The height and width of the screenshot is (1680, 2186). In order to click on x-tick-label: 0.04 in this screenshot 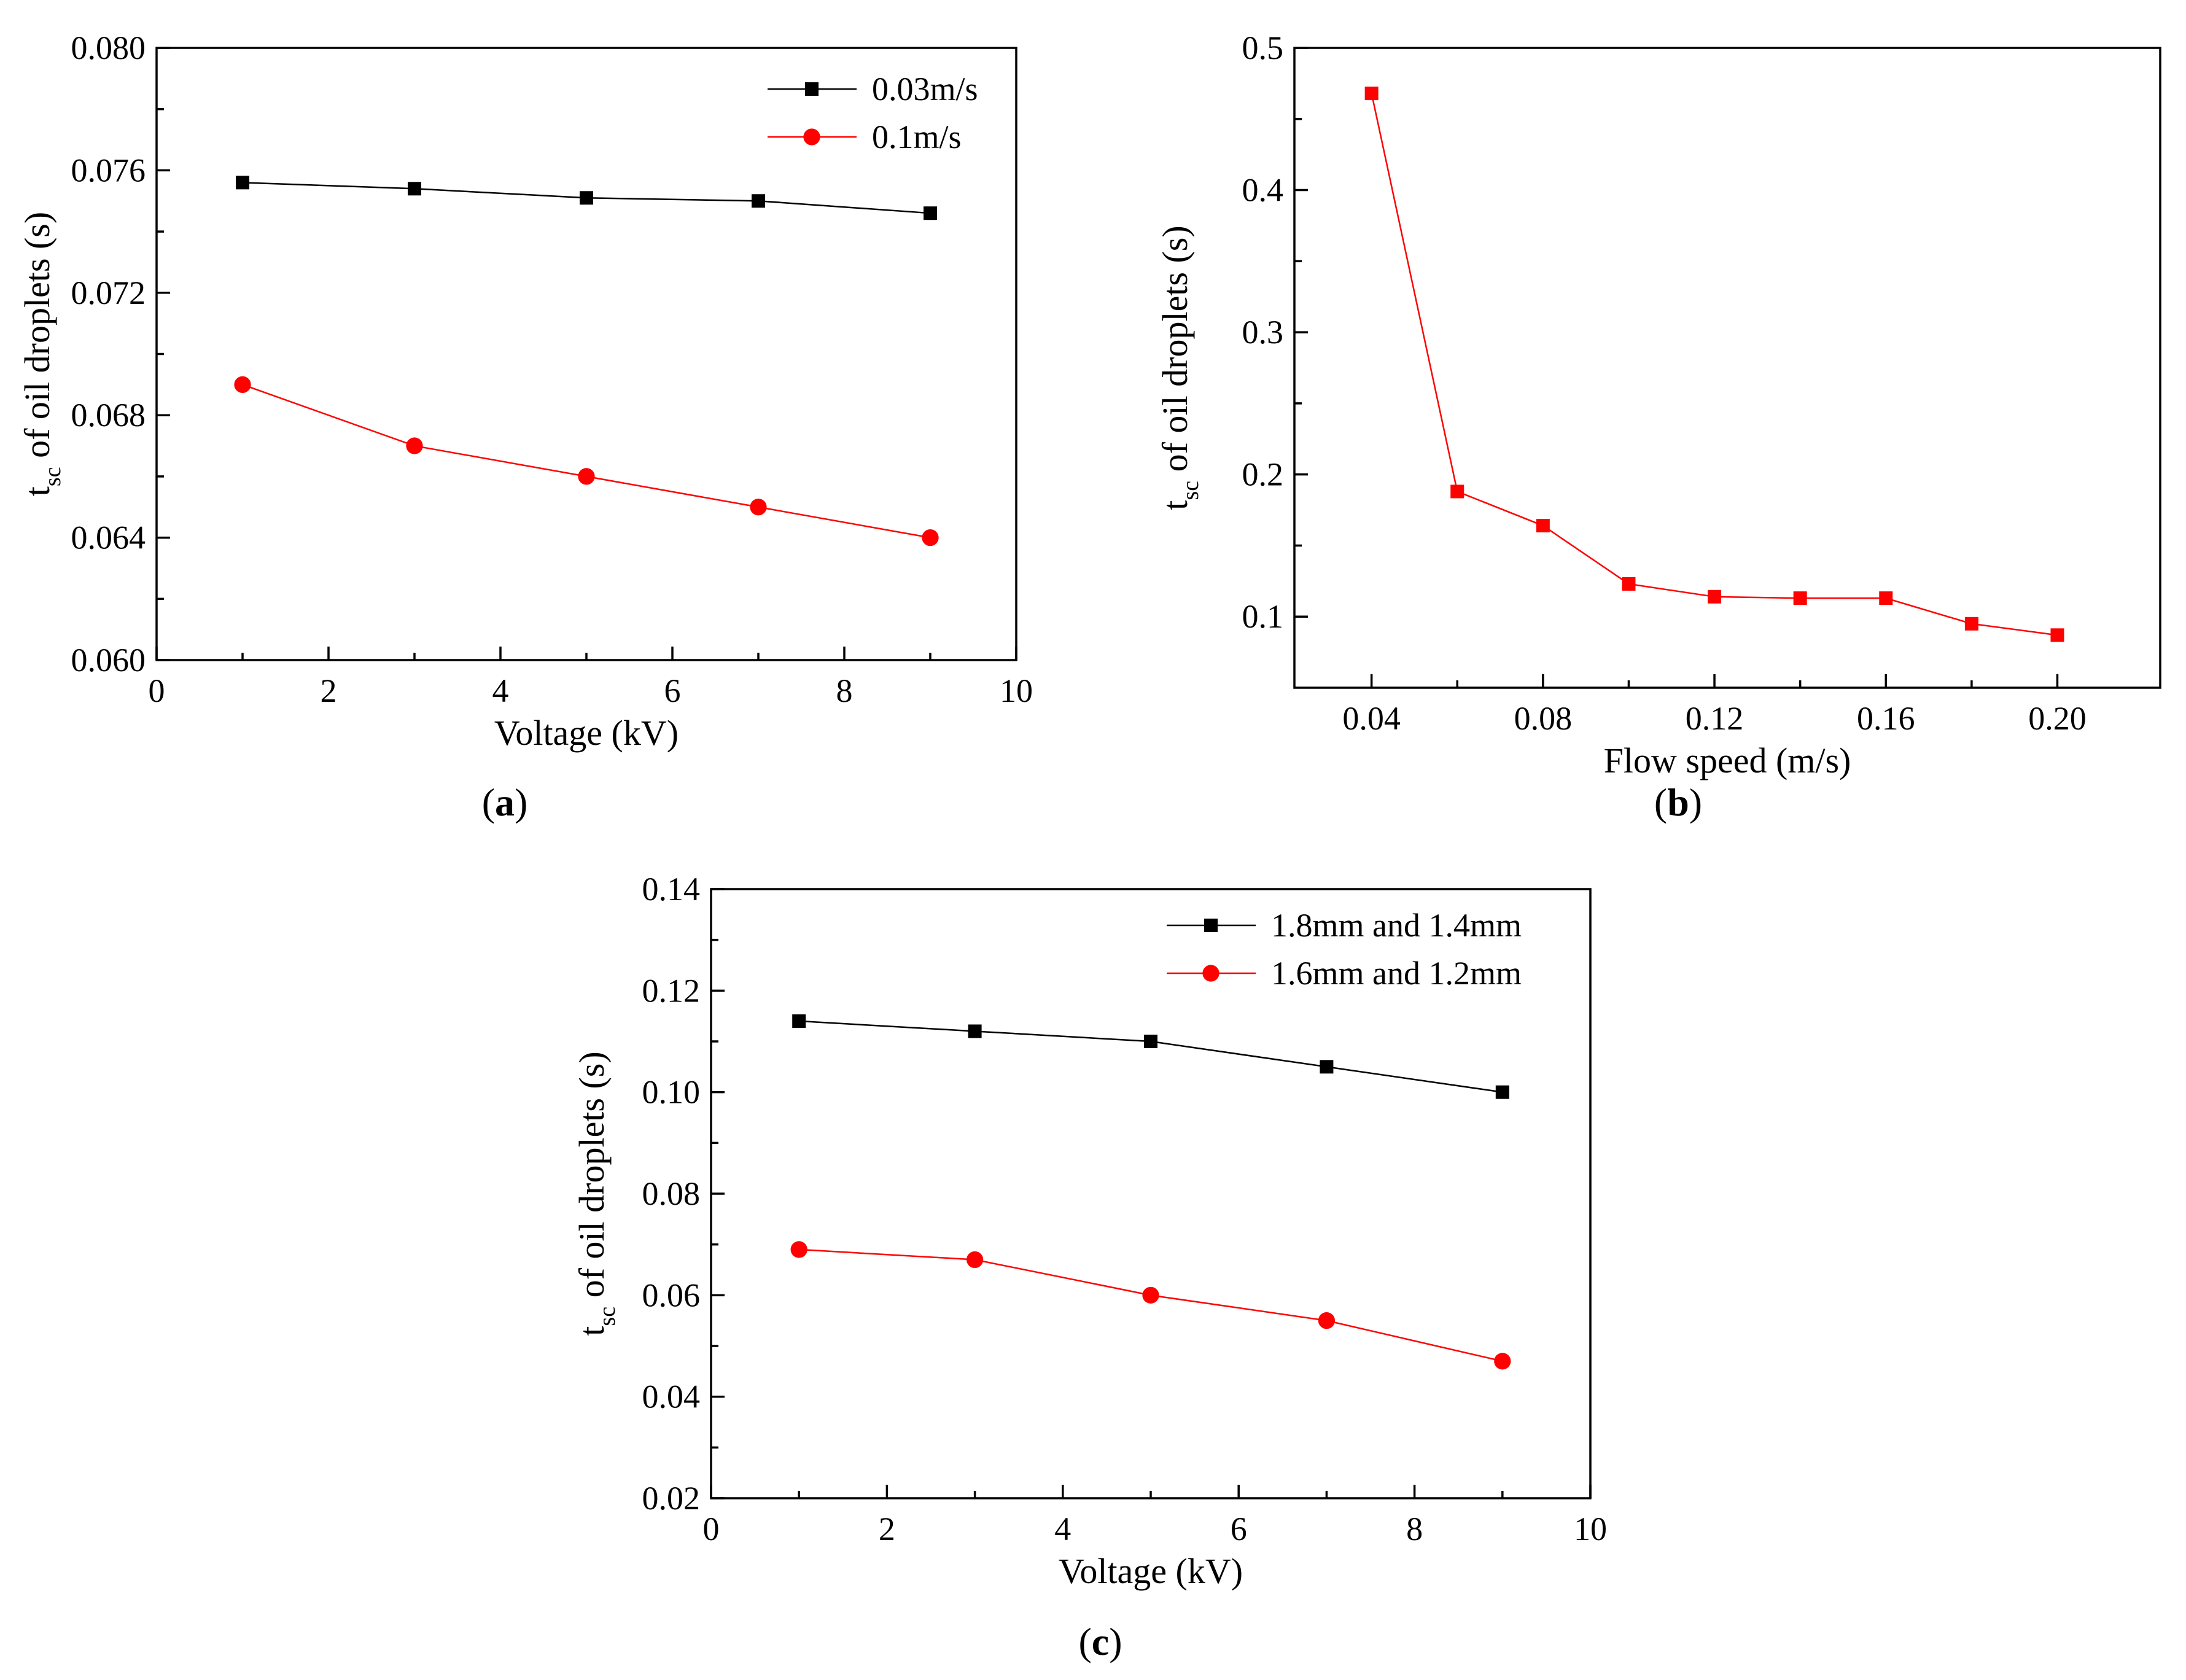, I will do `click(1371, 718)`.